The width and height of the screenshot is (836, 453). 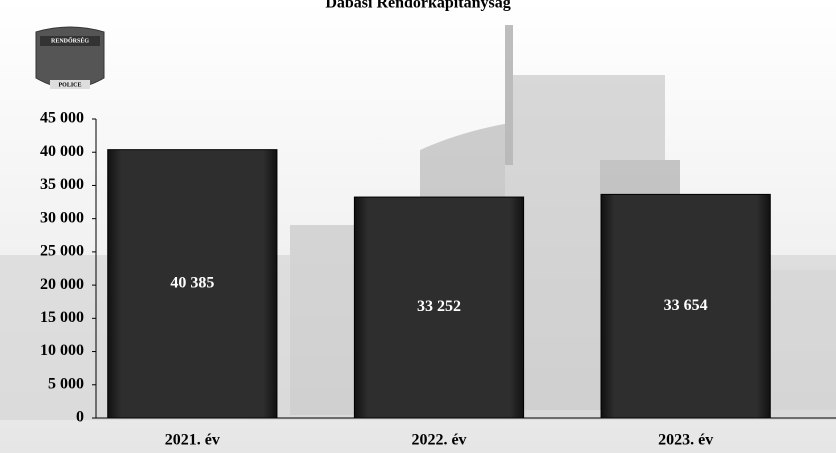 What do you see at coordinates (438, 440) in the screenshot?
I see `x-tick-label: 2022. év` at bounding box center [438, 440].